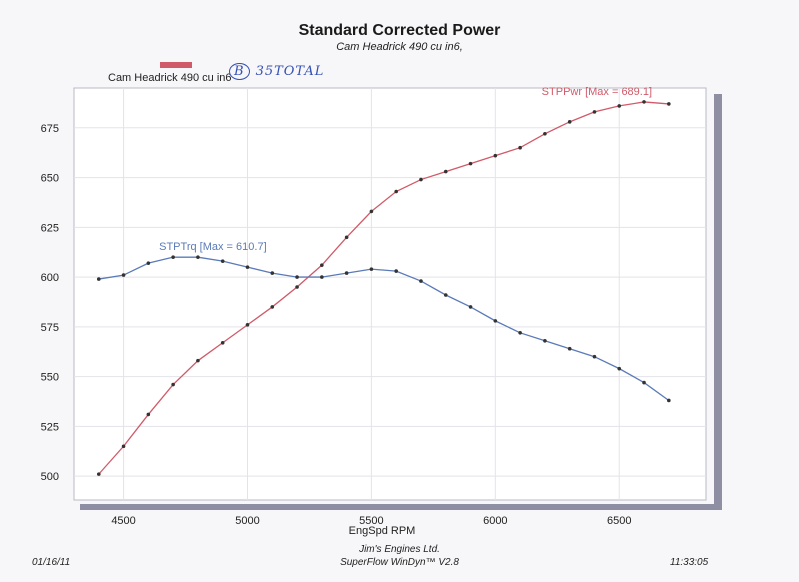 The height and width of the screenshot is (582, 799). Describe the element at coordinates (495, 521) in the screenshot. I see `x-tick-label: 6000` at that location.